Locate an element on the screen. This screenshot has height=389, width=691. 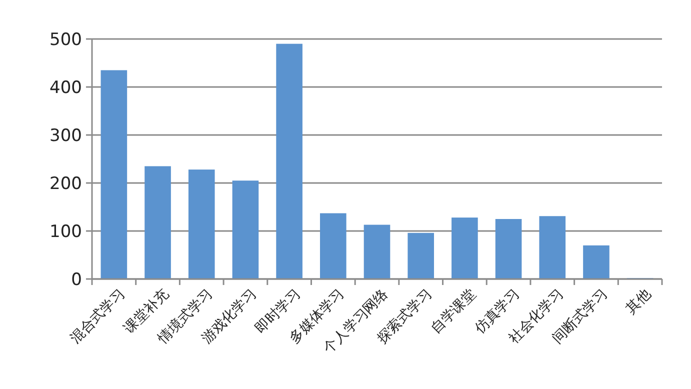
y-tick-label: 500 is located at coordinates (66, 40).